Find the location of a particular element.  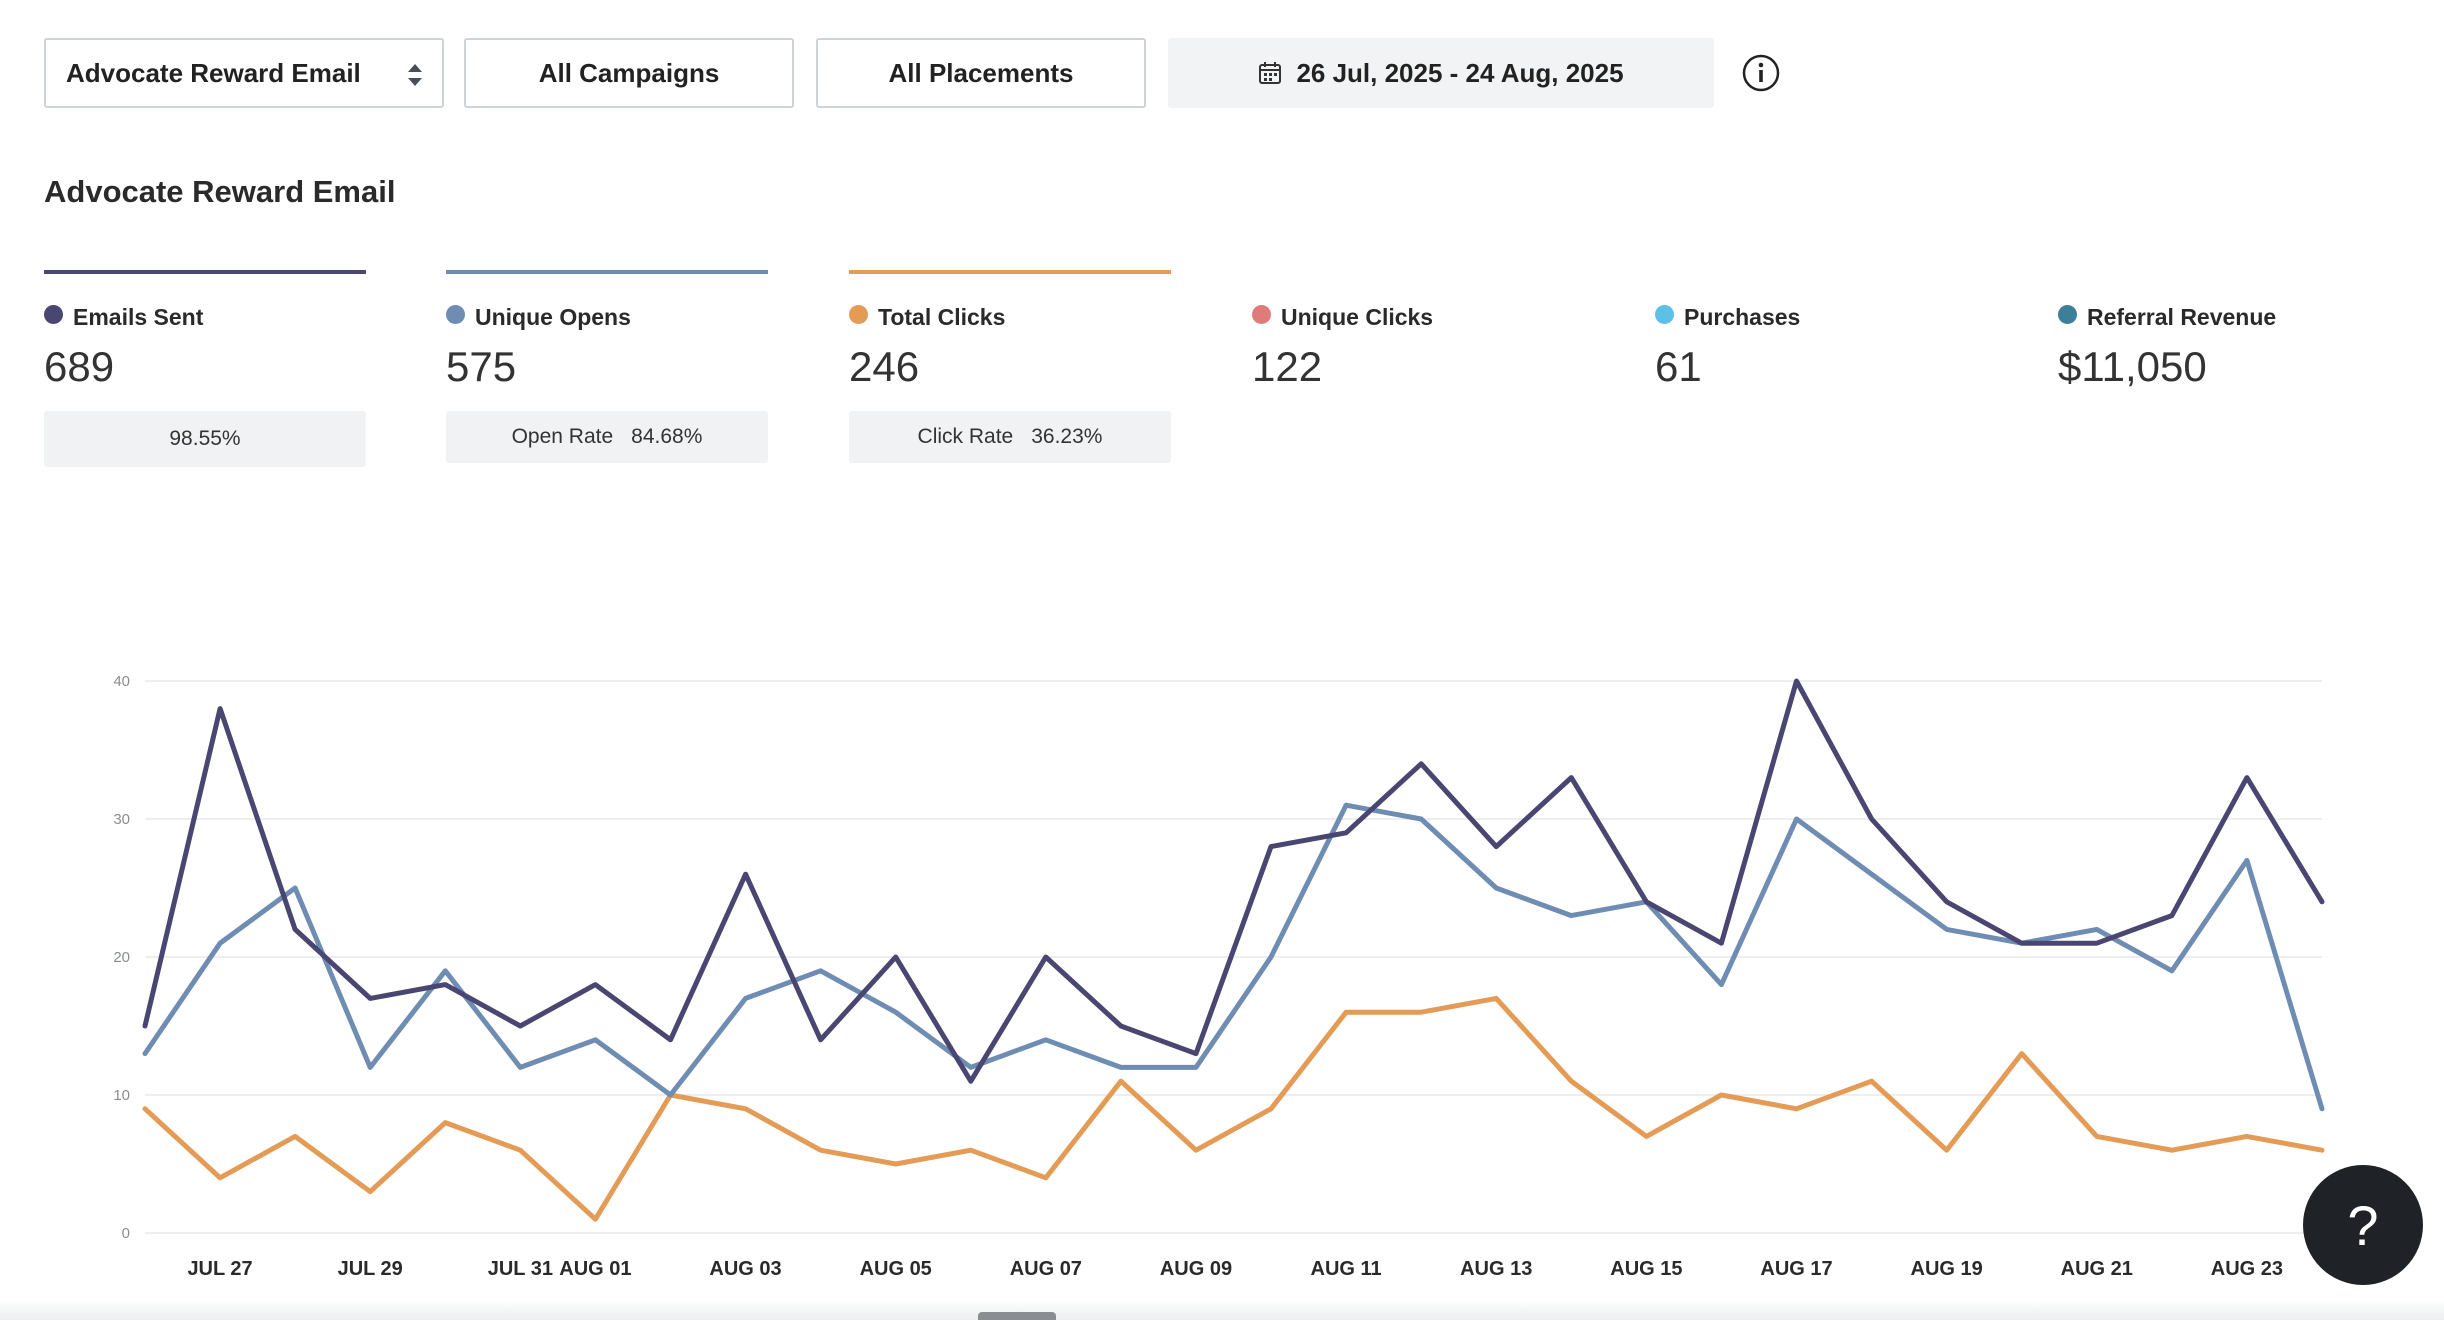

y-tick-label: 30 is located at coordinates (121, 819).